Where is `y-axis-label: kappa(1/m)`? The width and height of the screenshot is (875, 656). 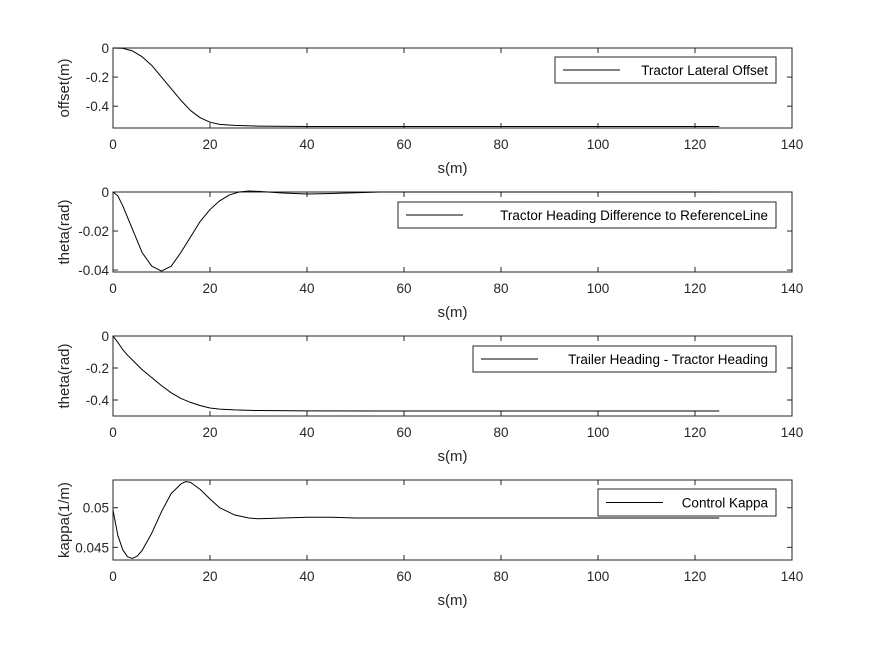 y-axis-label: kappa(1/m) is located at coordinates (64, 520).